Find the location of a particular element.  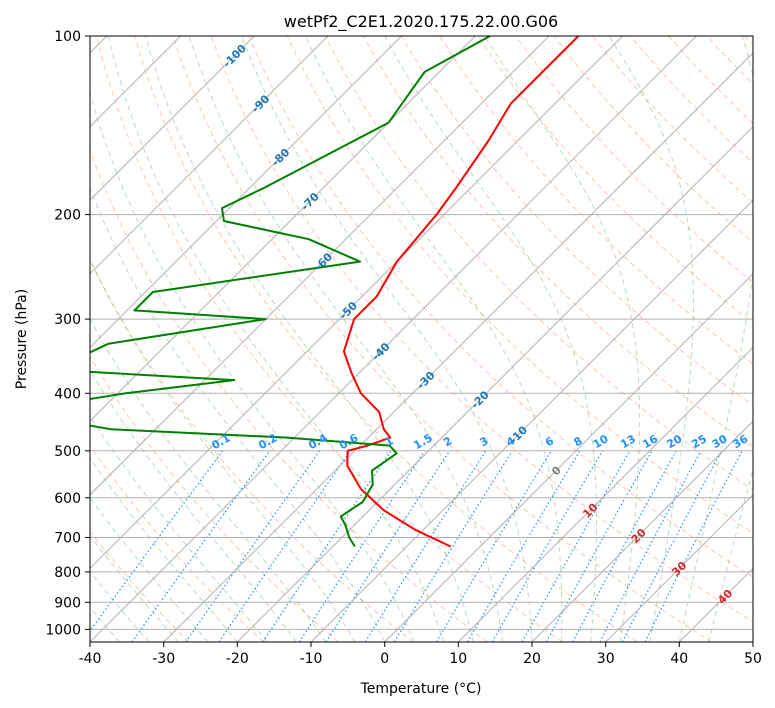

x-tick-label: 10 is located at coordinates (458, 659).